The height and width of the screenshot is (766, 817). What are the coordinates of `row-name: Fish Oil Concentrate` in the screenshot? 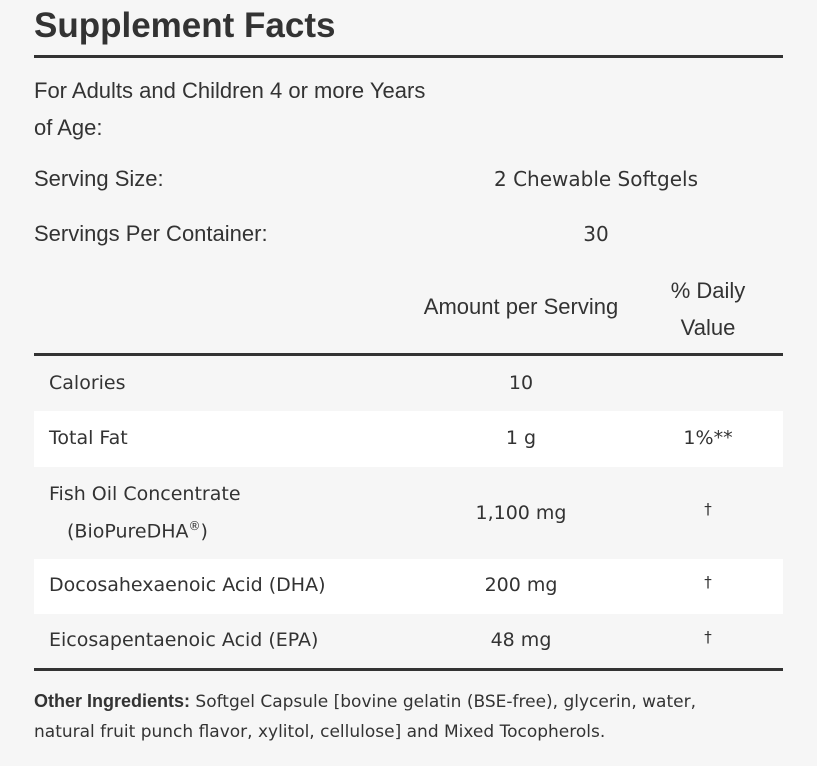 It's located at (145, 494).